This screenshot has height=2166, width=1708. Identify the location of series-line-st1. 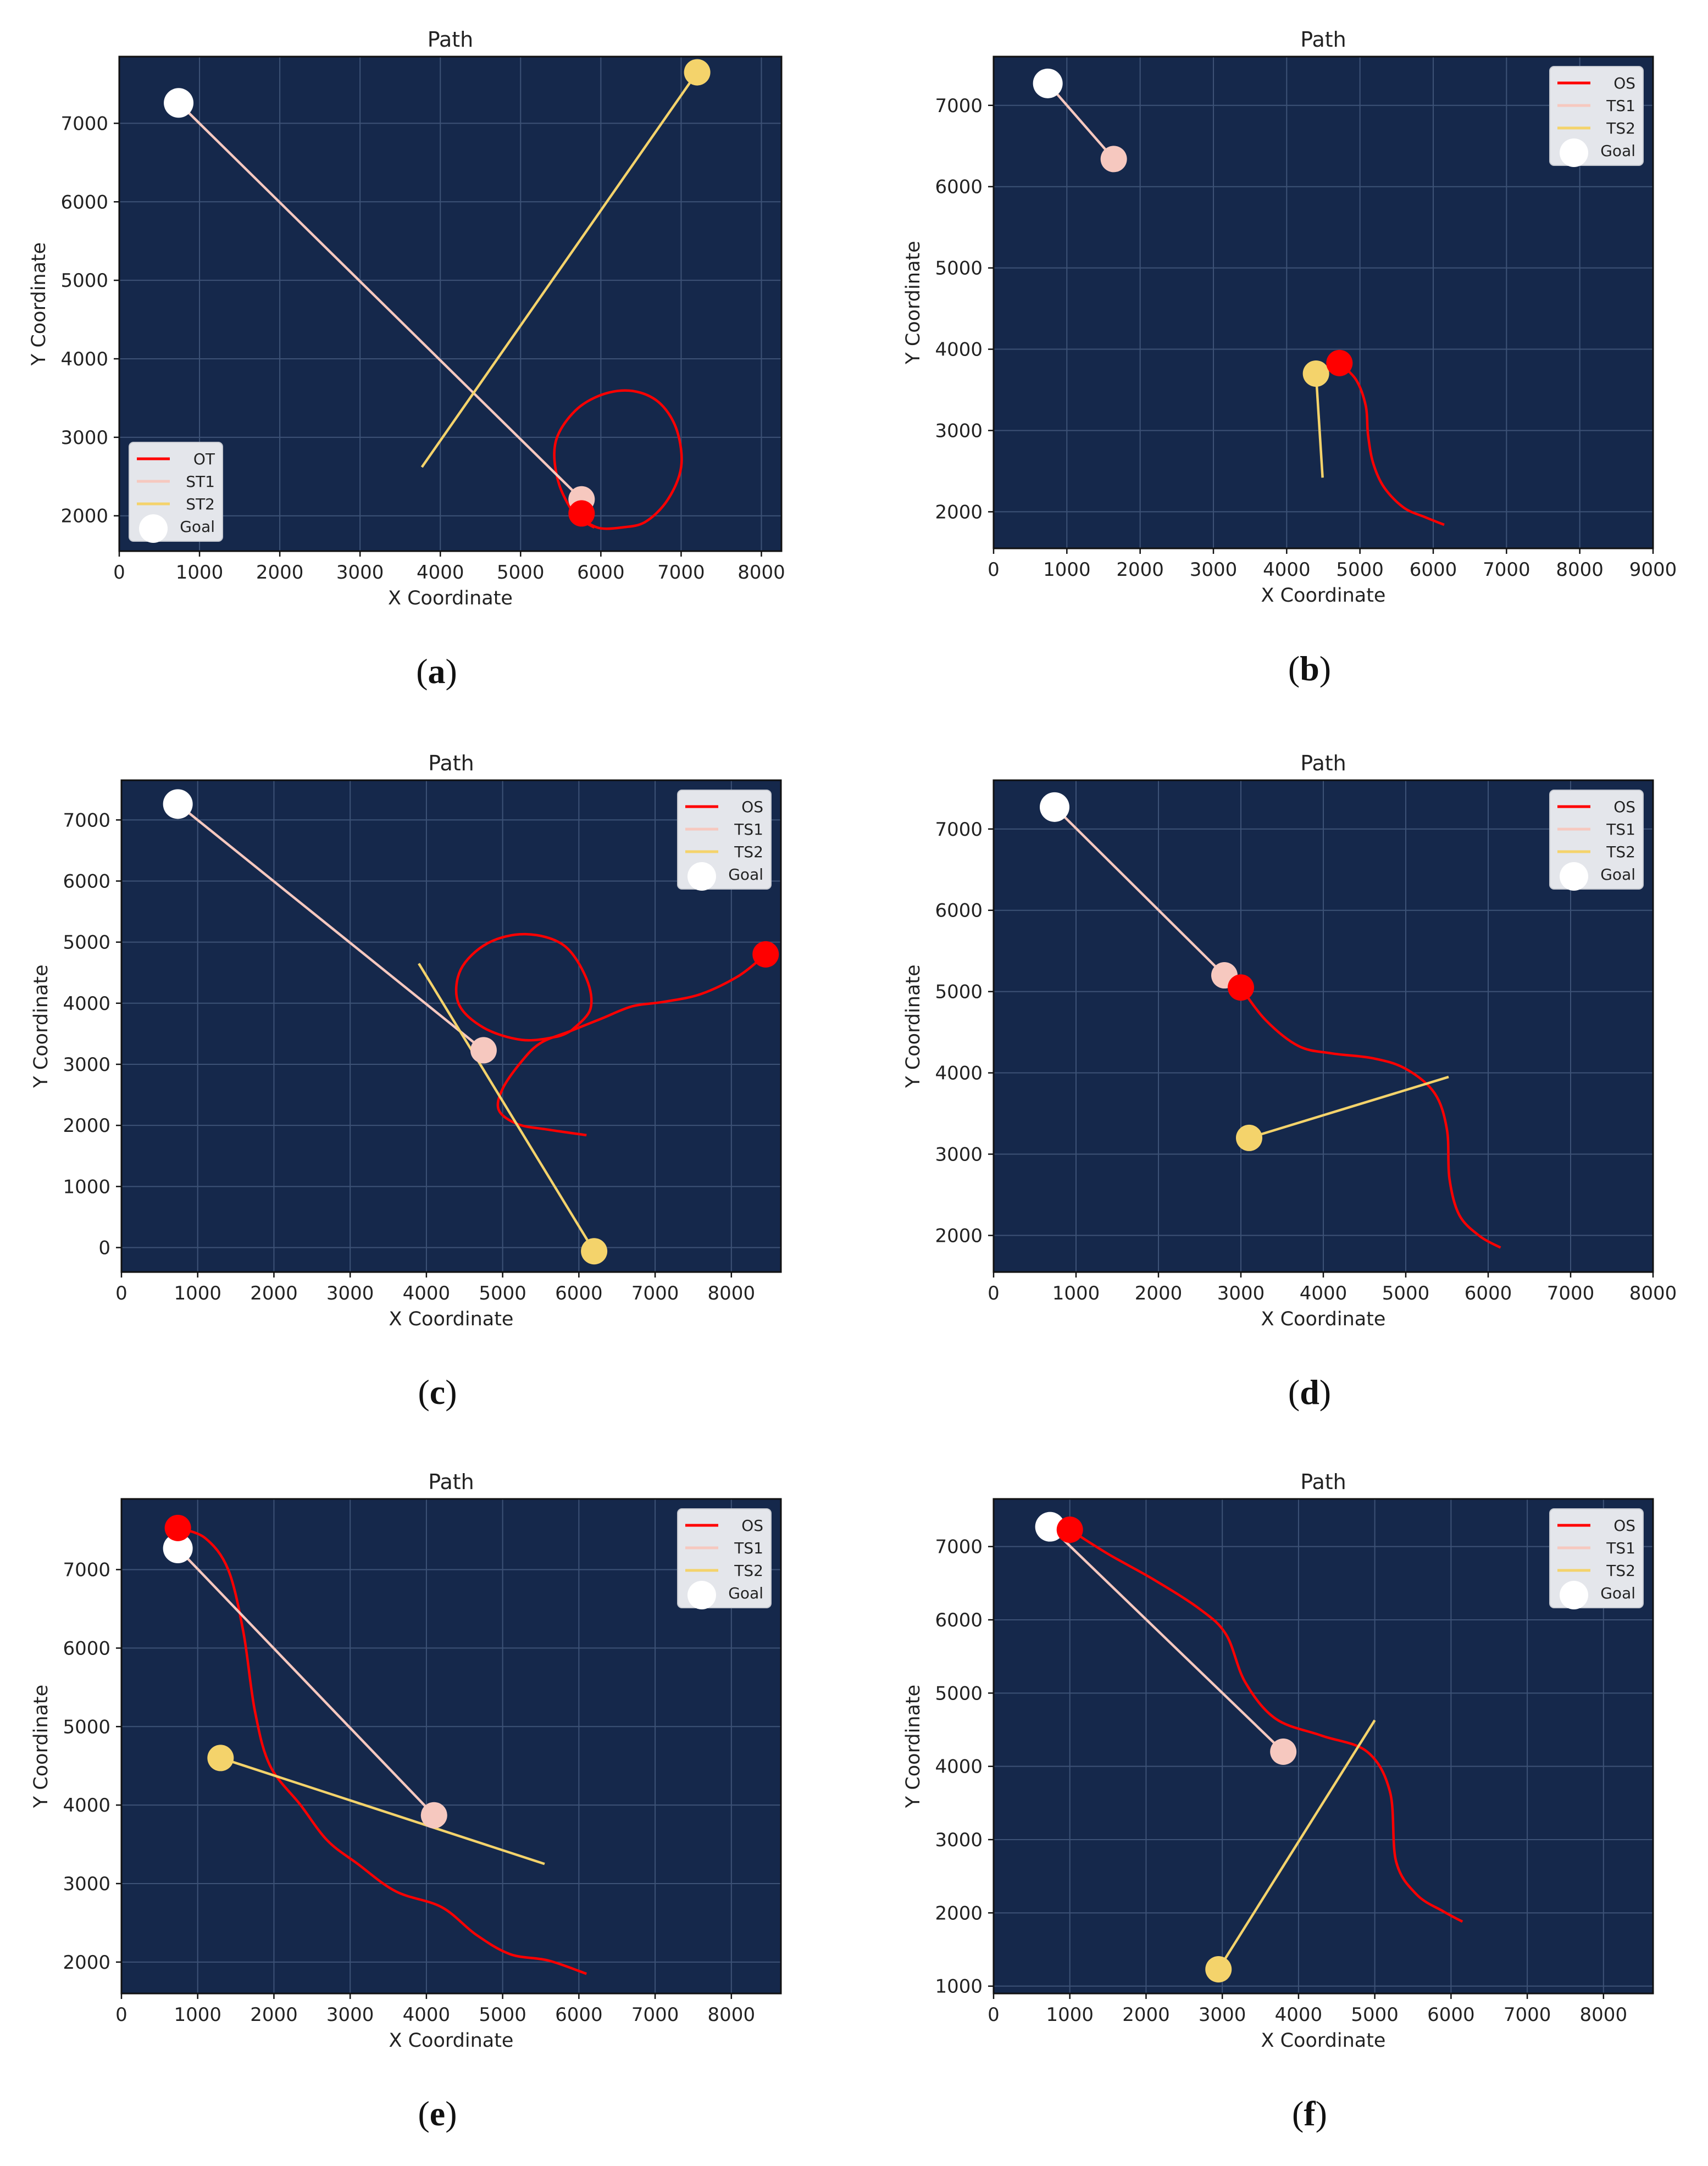
(381, 302).